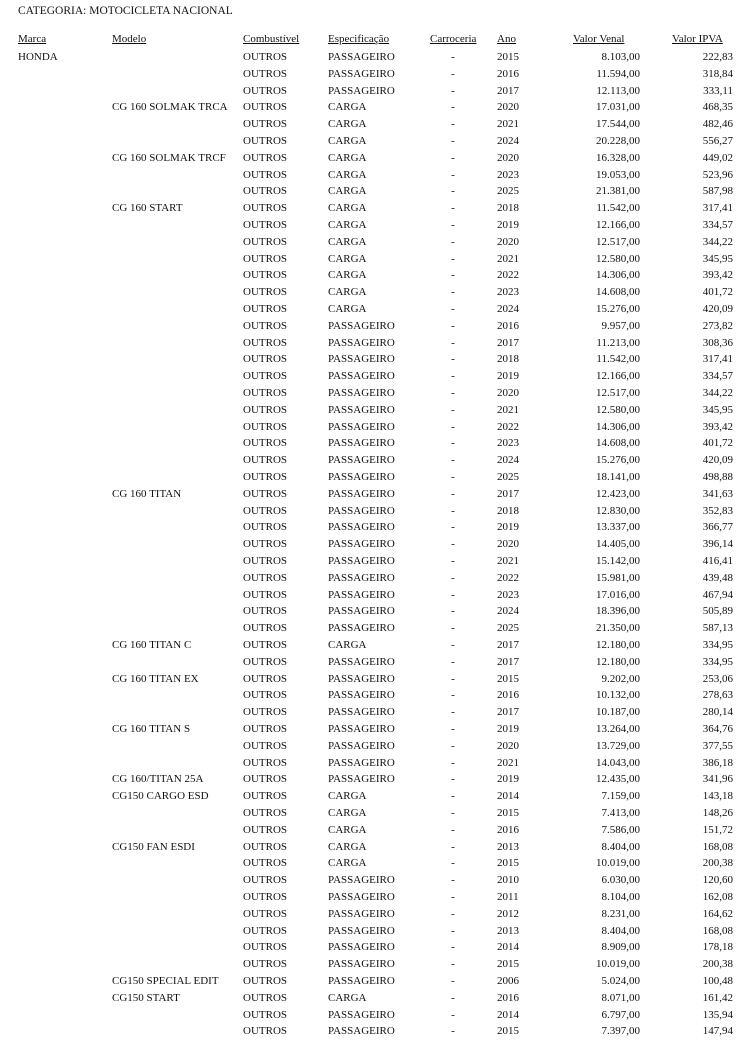 The image size is (749, 1041). What do you see at coordinates (717, 561) in the screenshot?
I see `cell-valor-ipva: 416,41` at bounding box center [717, 561].